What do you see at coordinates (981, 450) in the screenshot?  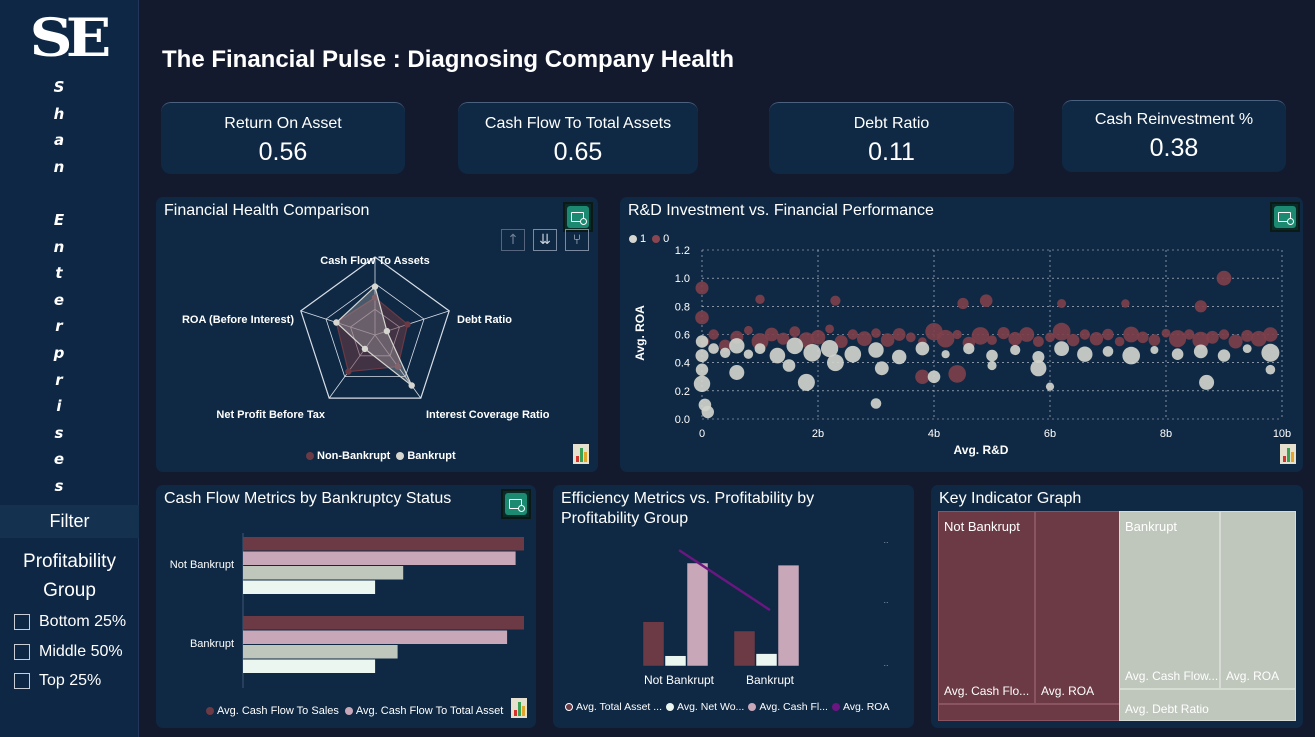 I see `scatter-x-axis-label: Avg. R&D` at bounding box center [981, 450].